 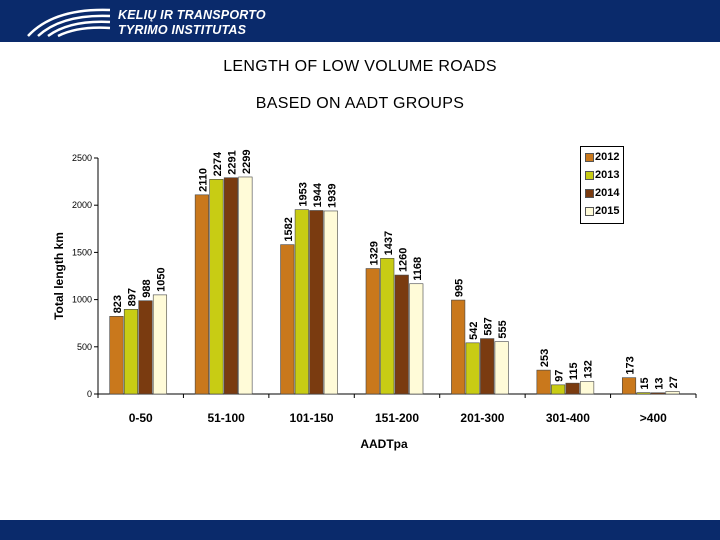 I want to click on brand-line-1: KELIŲ IR TRANSPORTO, so click(x=192, y=15).